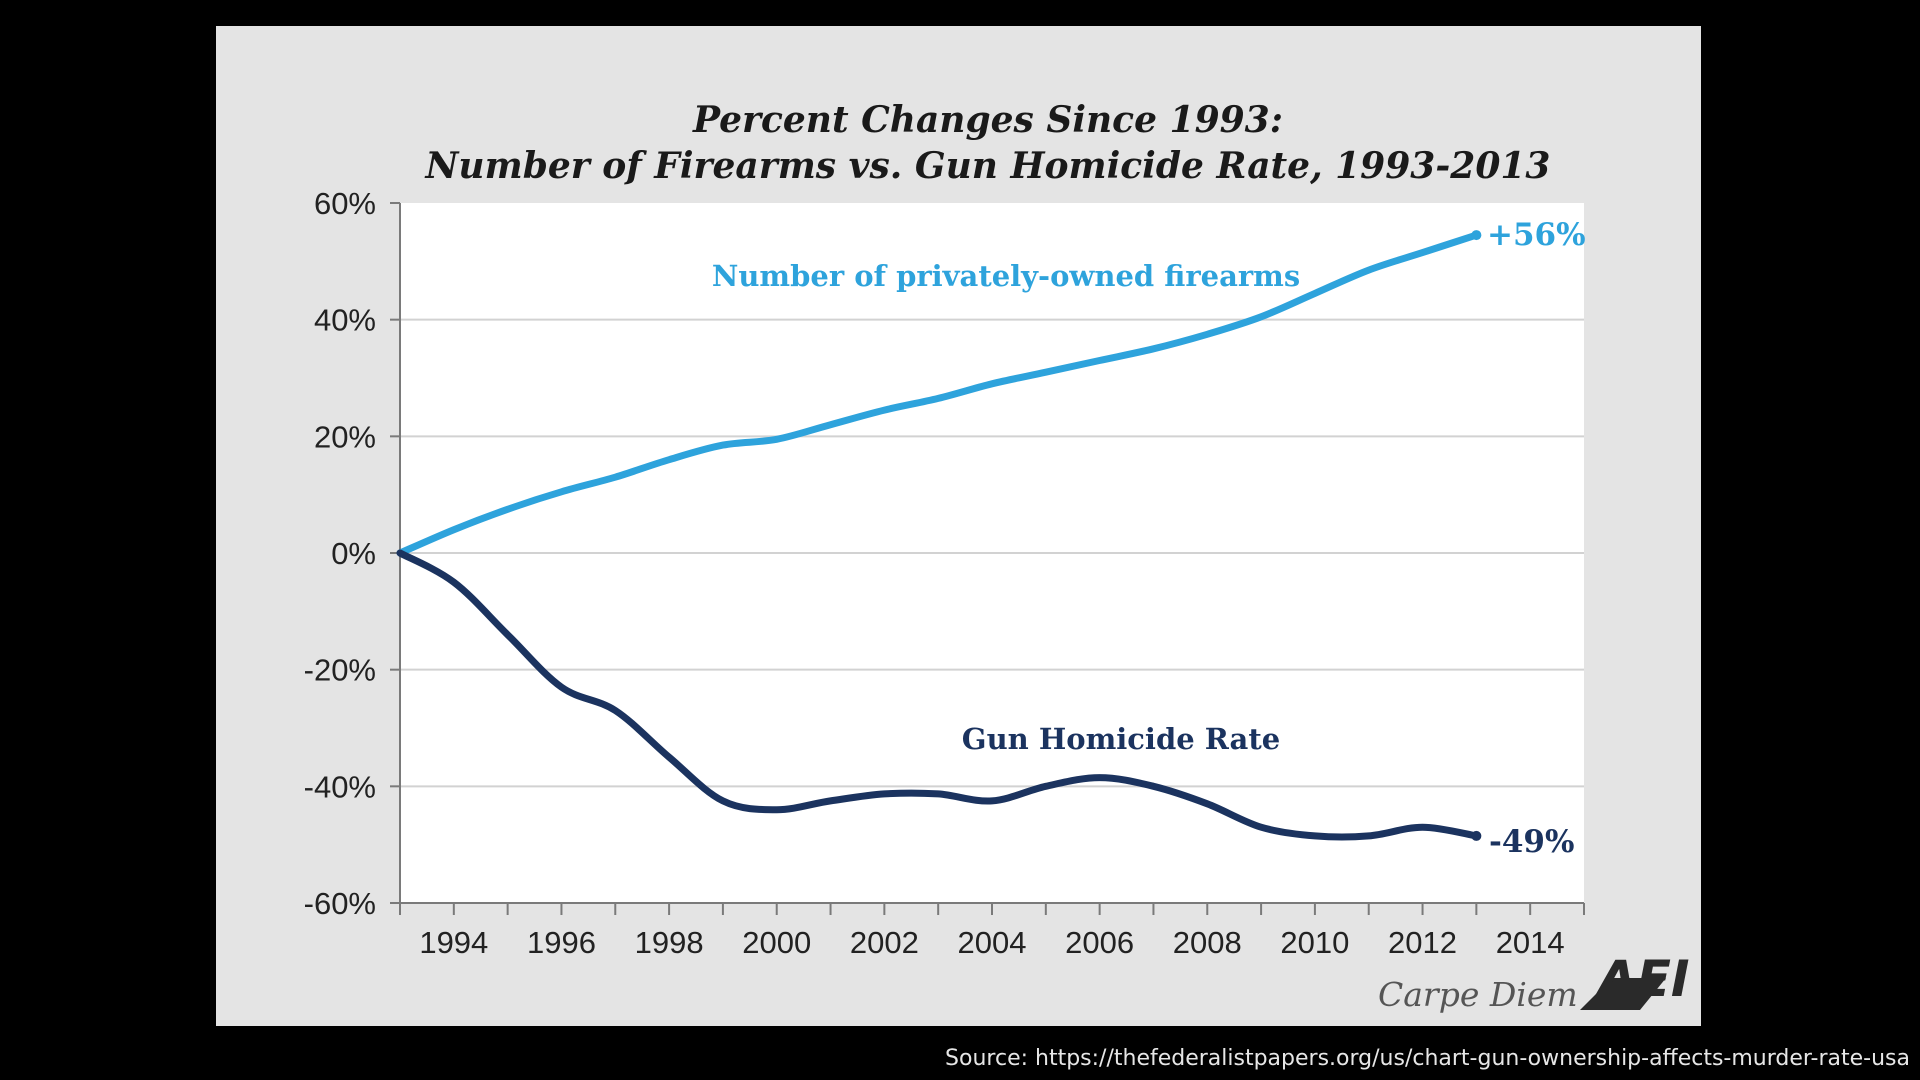  I want to click on y-tick-label-6: -60%, so click(340, 903).